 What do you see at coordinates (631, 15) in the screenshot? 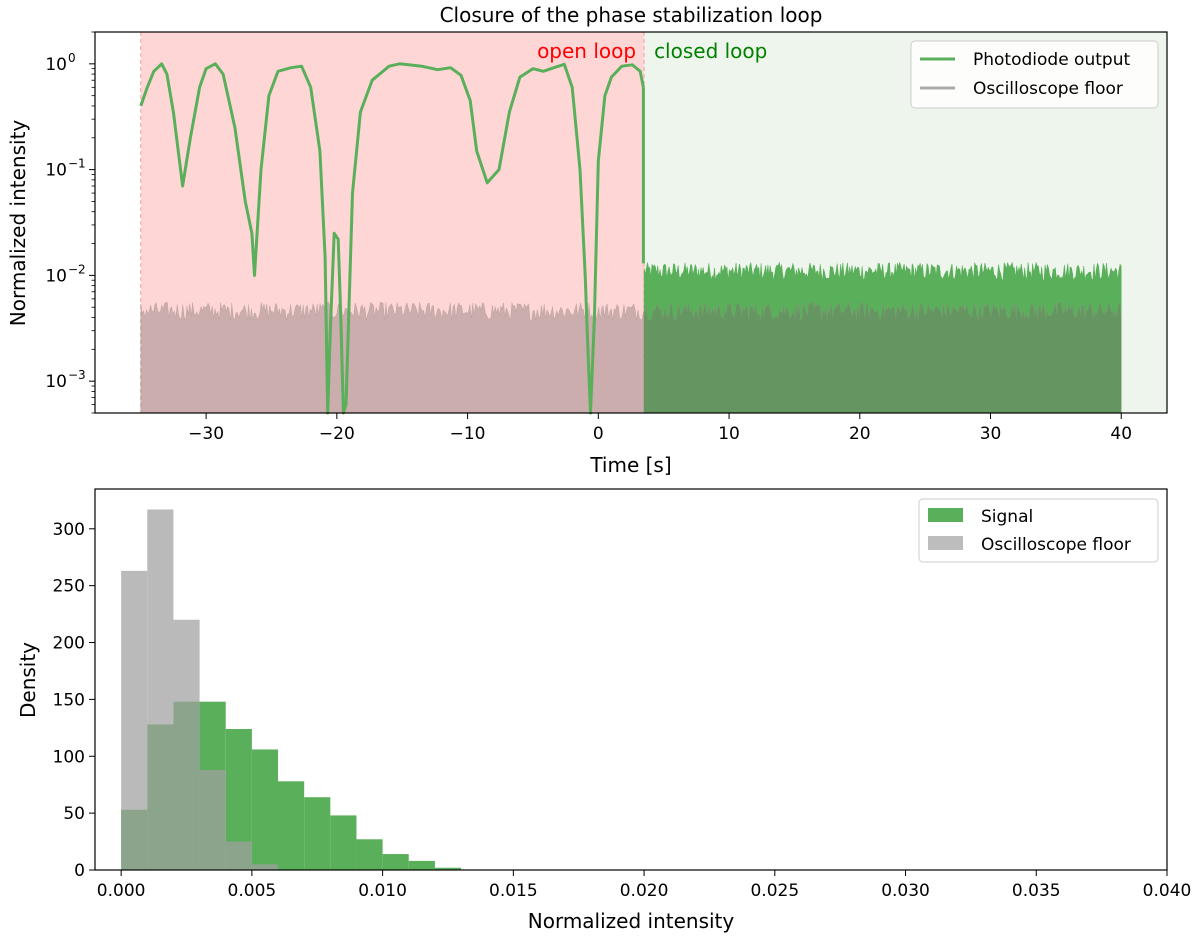
I see `chart-title: Closure of the phase stabilization loop` at bounding box center [631, 15].